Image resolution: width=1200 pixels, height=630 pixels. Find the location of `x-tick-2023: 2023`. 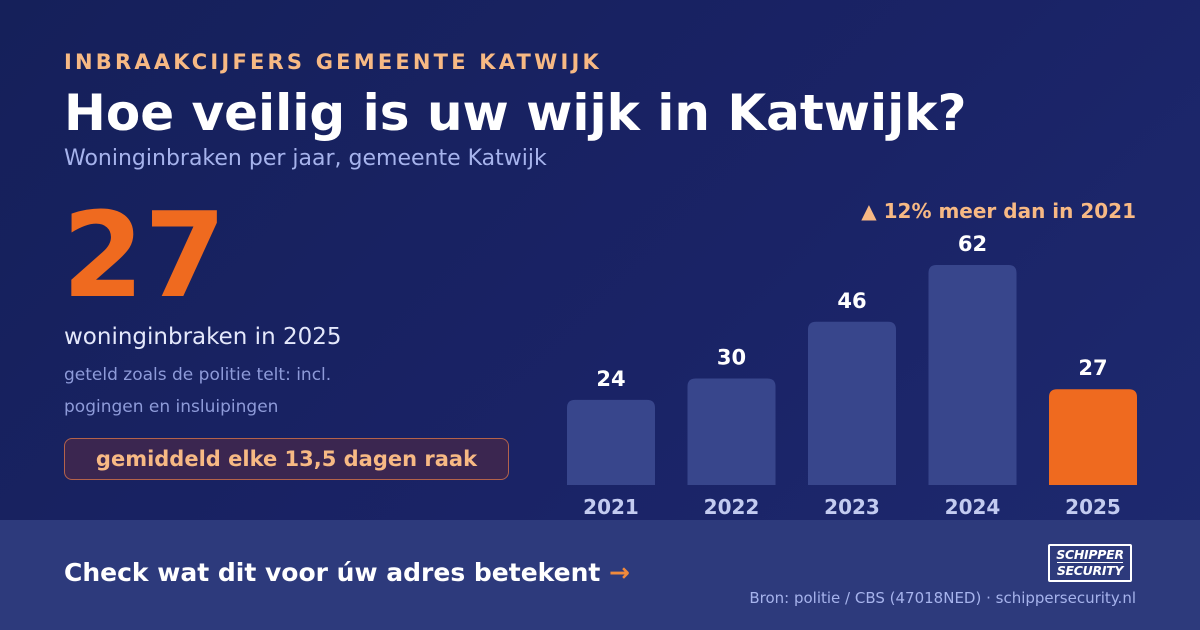

x-tick-2023: 2023 is located at coordinates (852, 507).